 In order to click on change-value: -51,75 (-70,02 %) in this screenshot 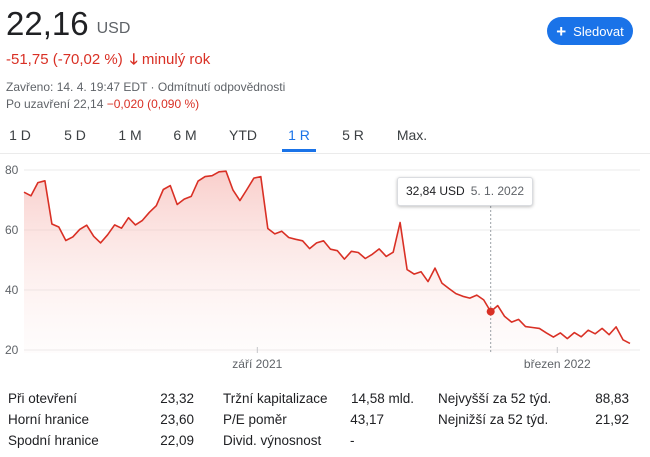, I will do `click(64, 59)`.